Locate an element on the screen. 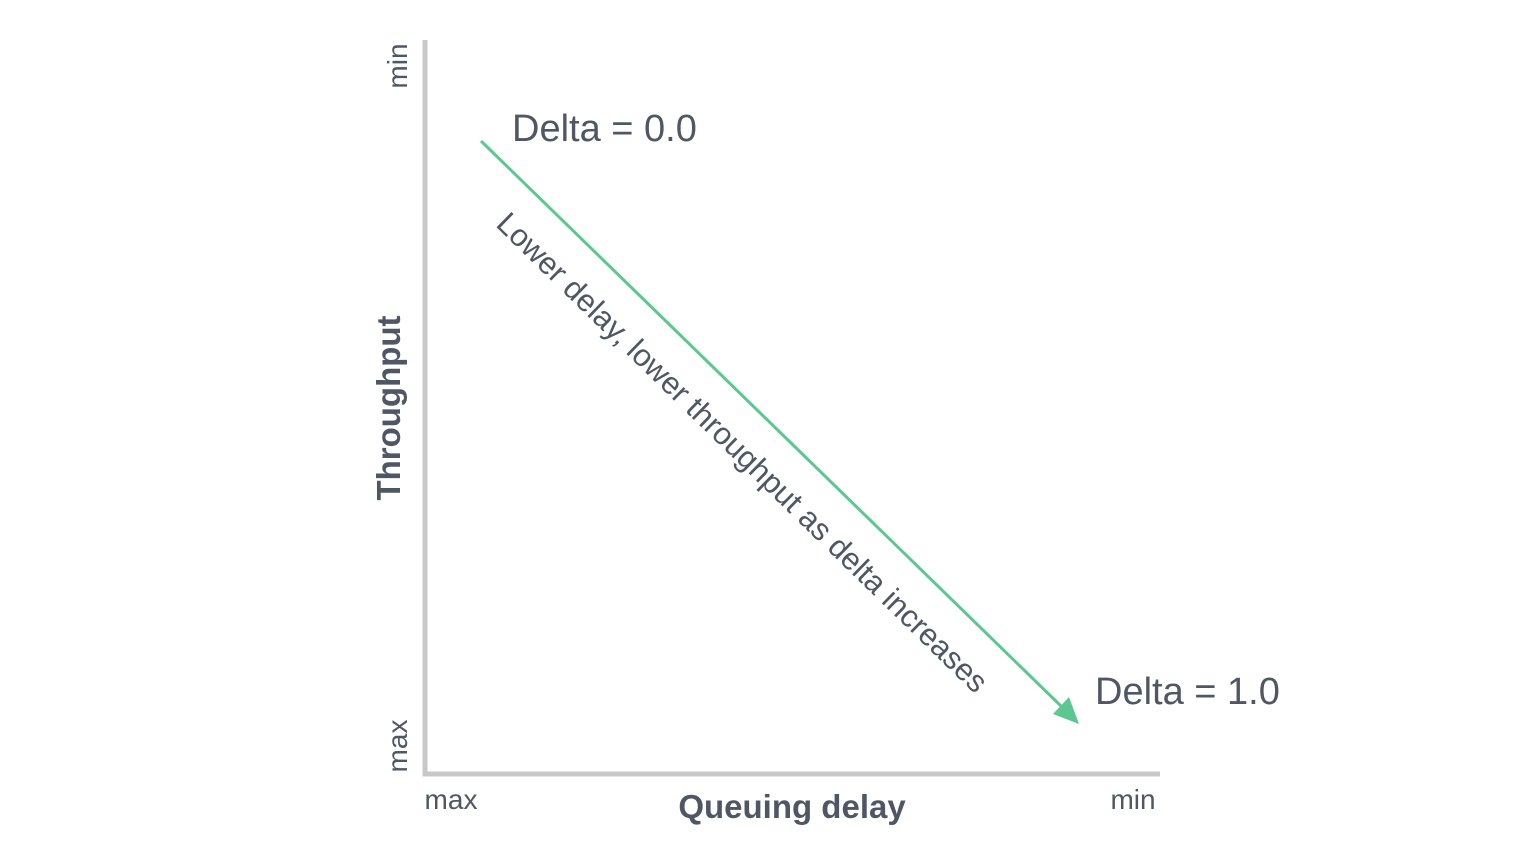 The height and width of the screenshot is (864, 1536). x-axis-start-label: max is located at coordinates (451, 799).